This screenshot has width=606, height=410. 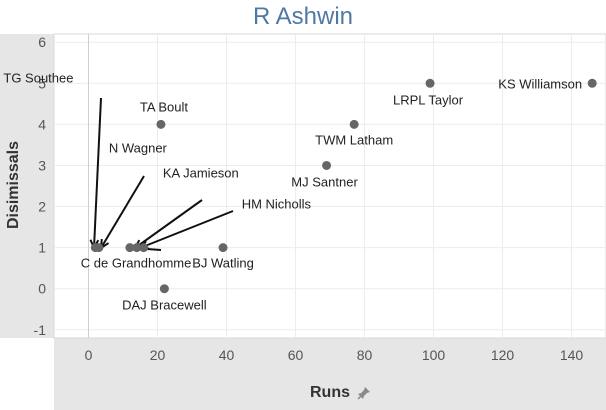 What do you see at coordinates (303, 16) in the screenshot?
I see `chart-title: R Ashwin` at bounding box center [303, 16].